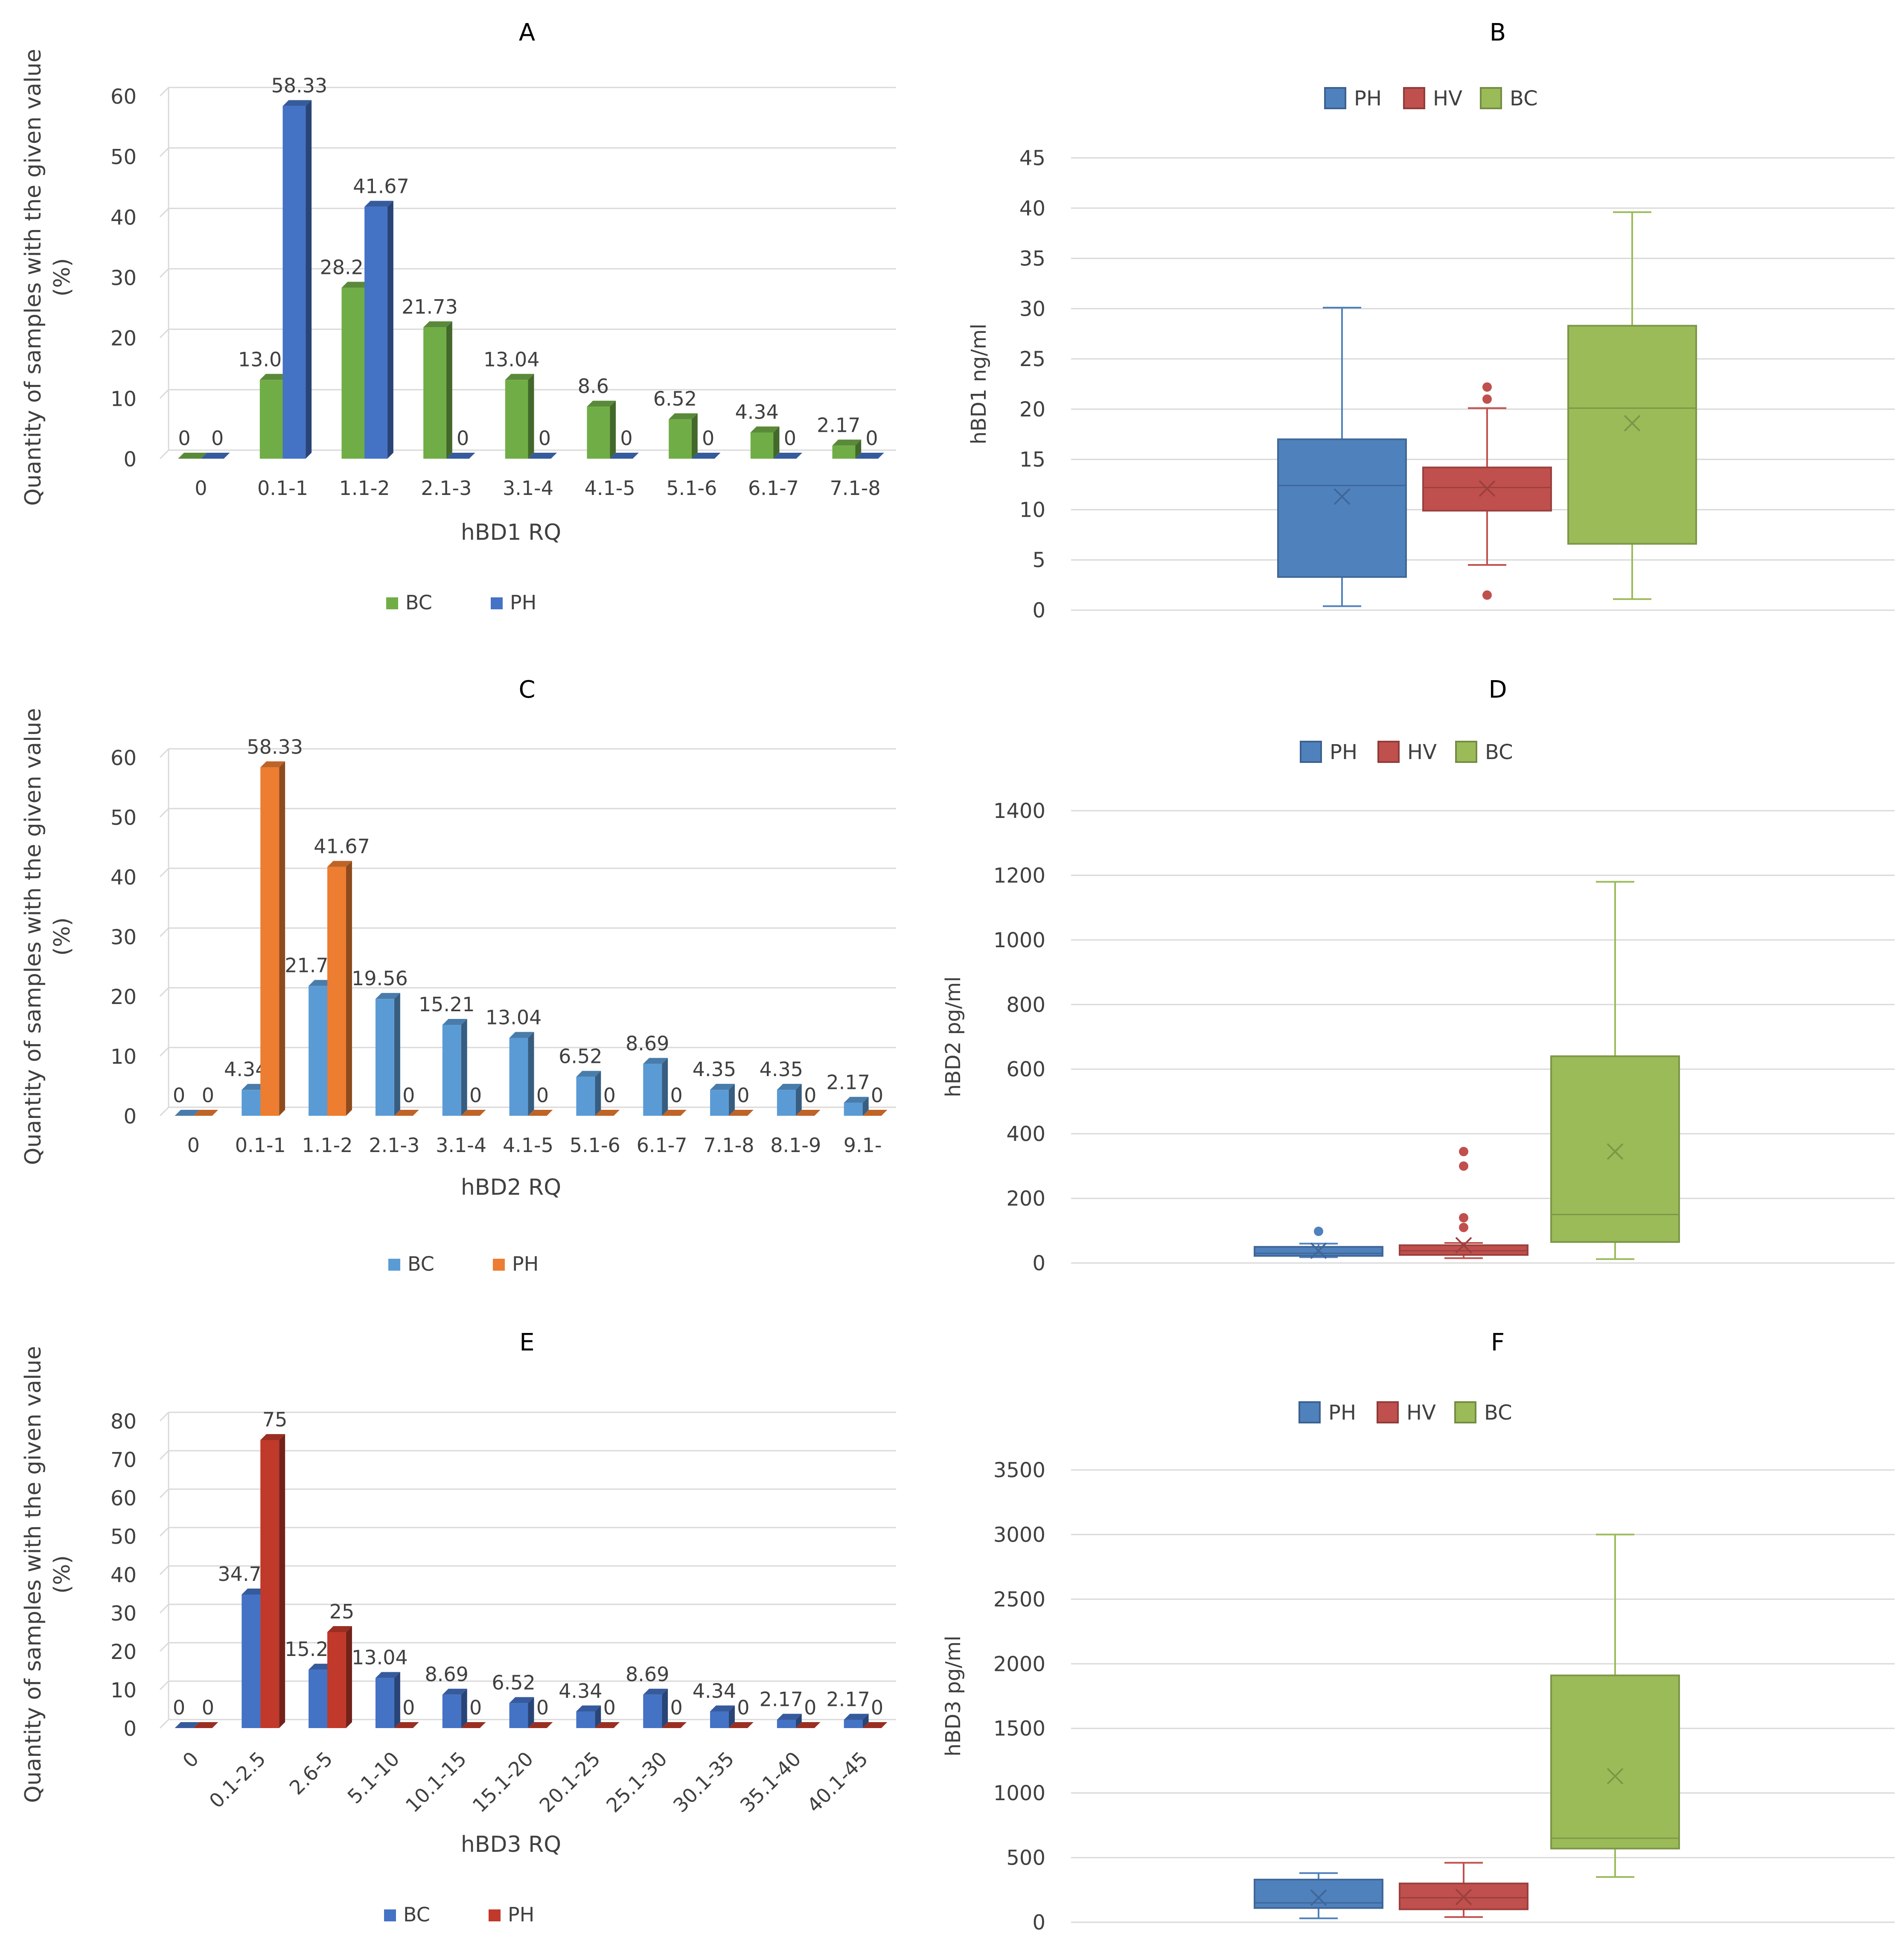 This screenshot has height=1941, width=1904. Describe the element at coordinates (595, 1145) in the screenshot. I see `x-tick-label: 5.1-6` at that location.